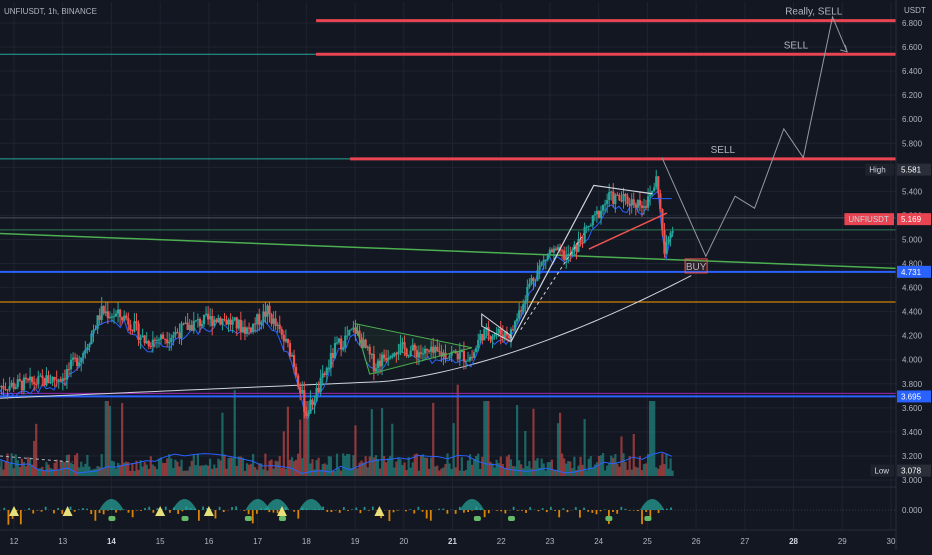 The image size is (932, 555). I want to click on y-tick-label: 4.400, so click(912, 312).